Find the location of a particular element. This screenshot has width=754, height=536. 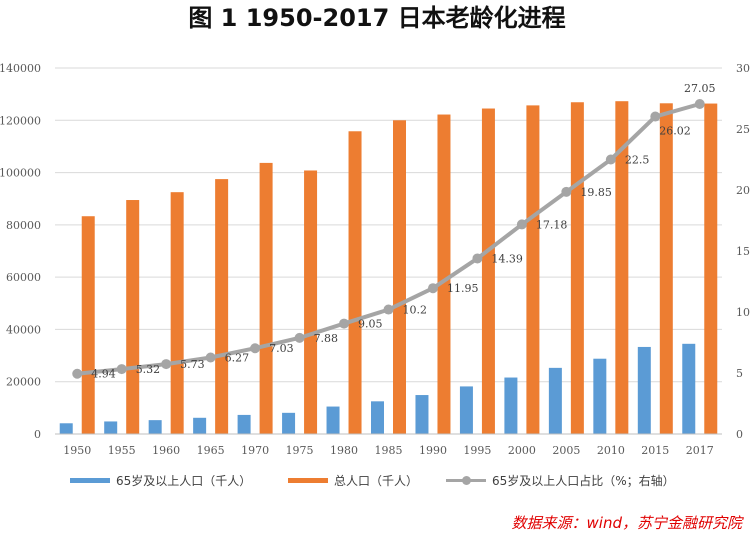

y-left-tick-label: 120000 is located at coordinates (20, 120).